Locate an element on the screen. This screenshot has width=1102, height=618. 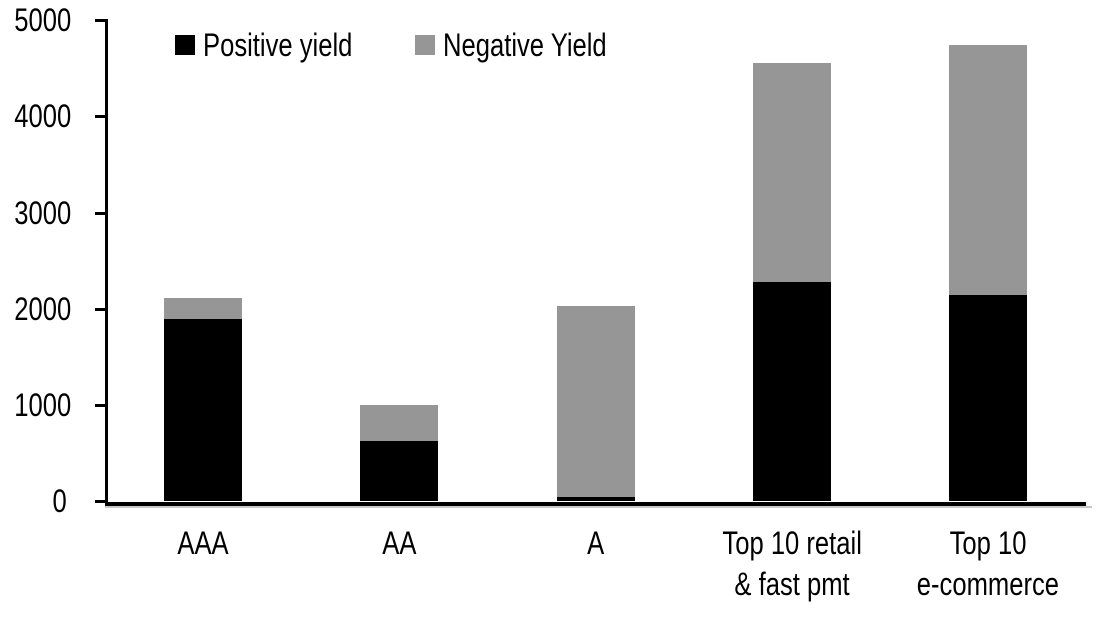
x-axis-label-aa: AA is located at coordinates (399, 543).